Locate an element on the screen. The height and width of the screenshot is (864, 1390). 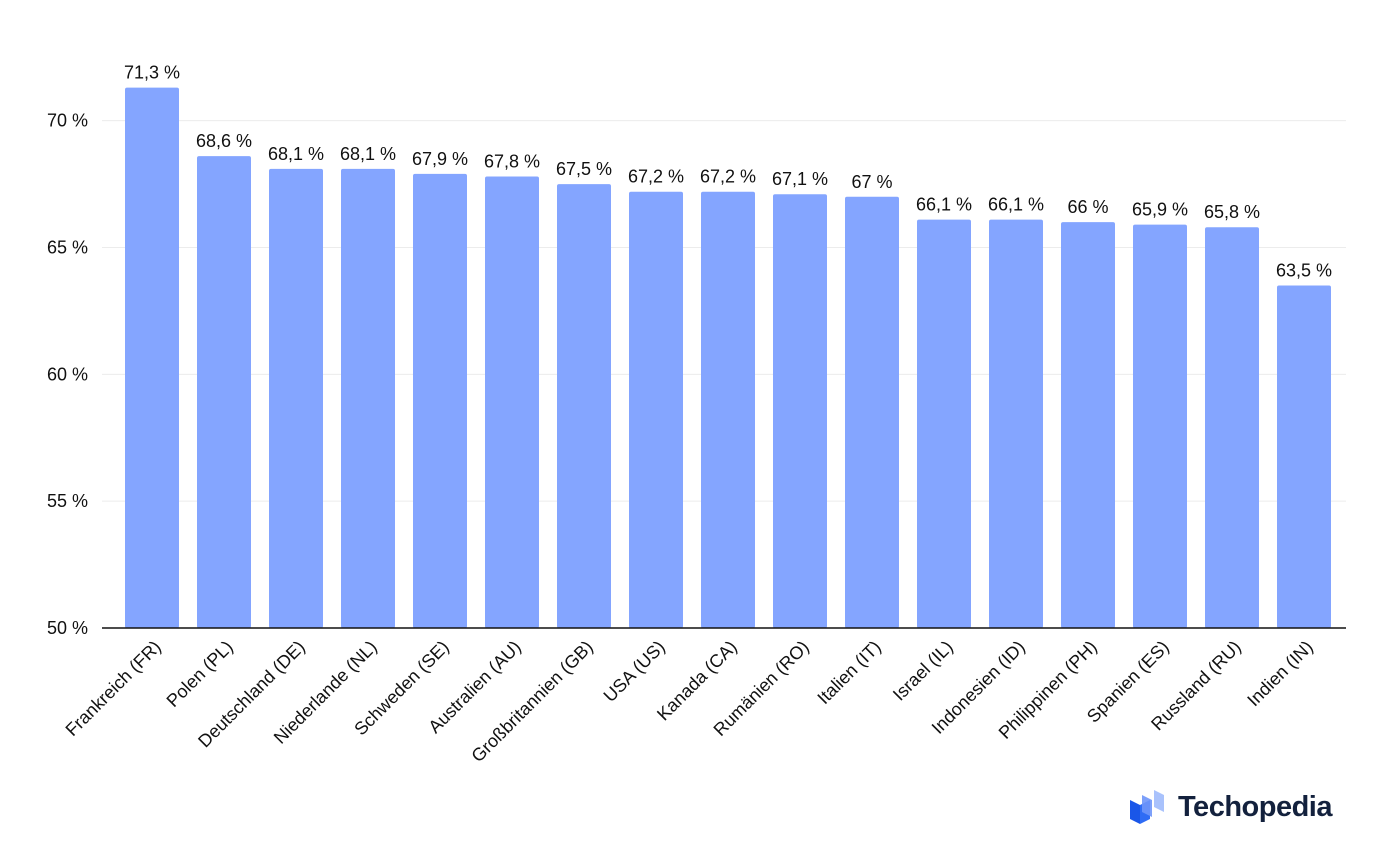
data-label: 67,9 % is located at coordinates (440, 159).